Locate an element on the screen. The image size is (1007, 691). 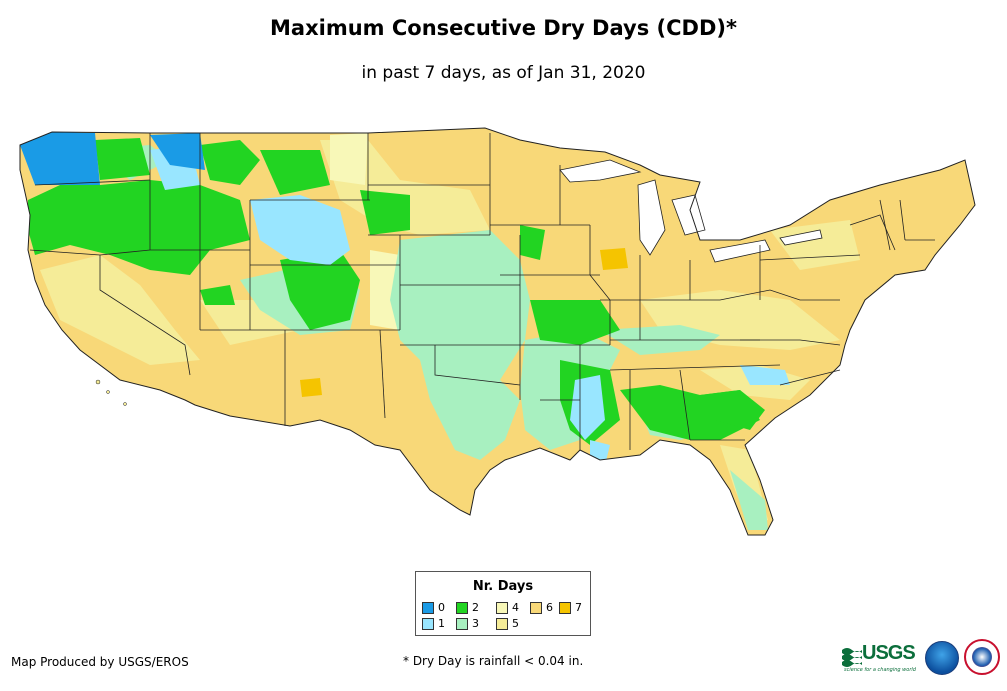
legend-item-1: 1 is located at coordinates (433, 624).